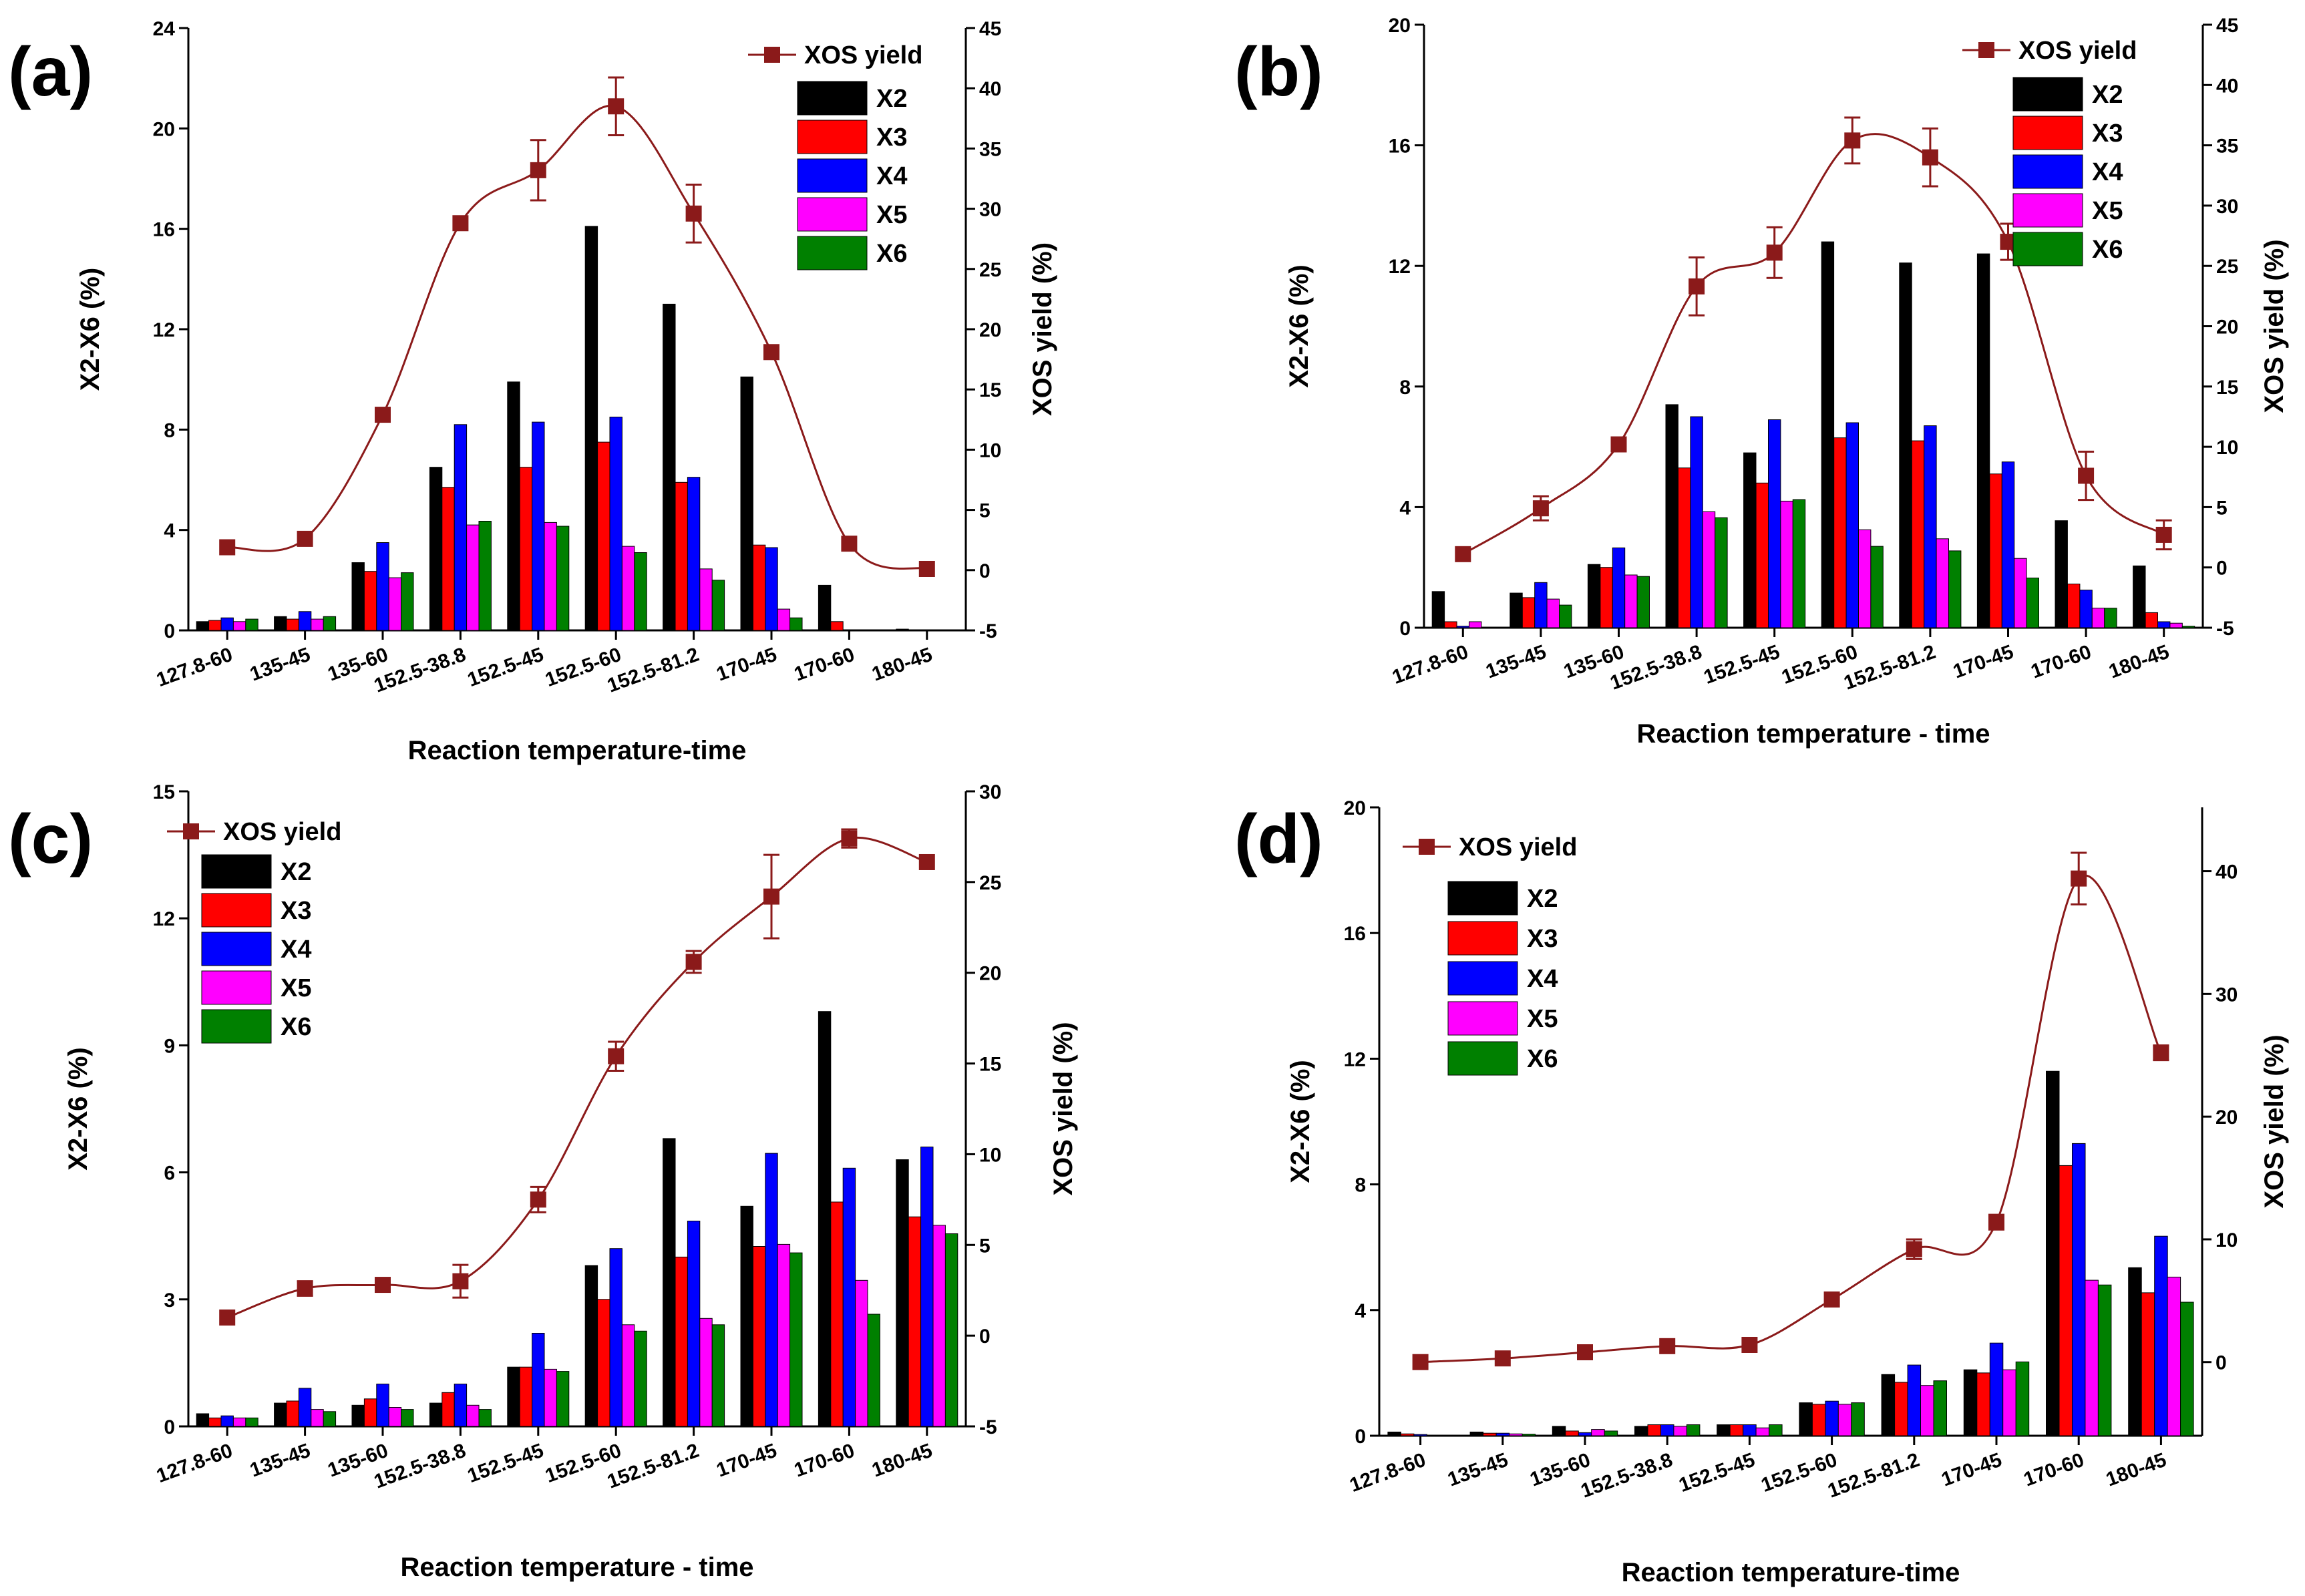 The height and width of the screenshot is (1596, 2305). I want to click on x-tick-label: 152.5-38.8, so click(1627, 1476).